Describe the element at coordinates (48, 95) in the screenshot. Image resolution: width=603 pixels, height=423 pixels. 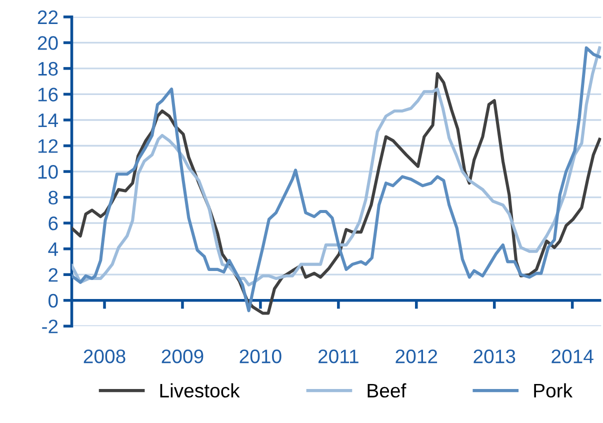
I see `y-tick-label: 16` at that location.